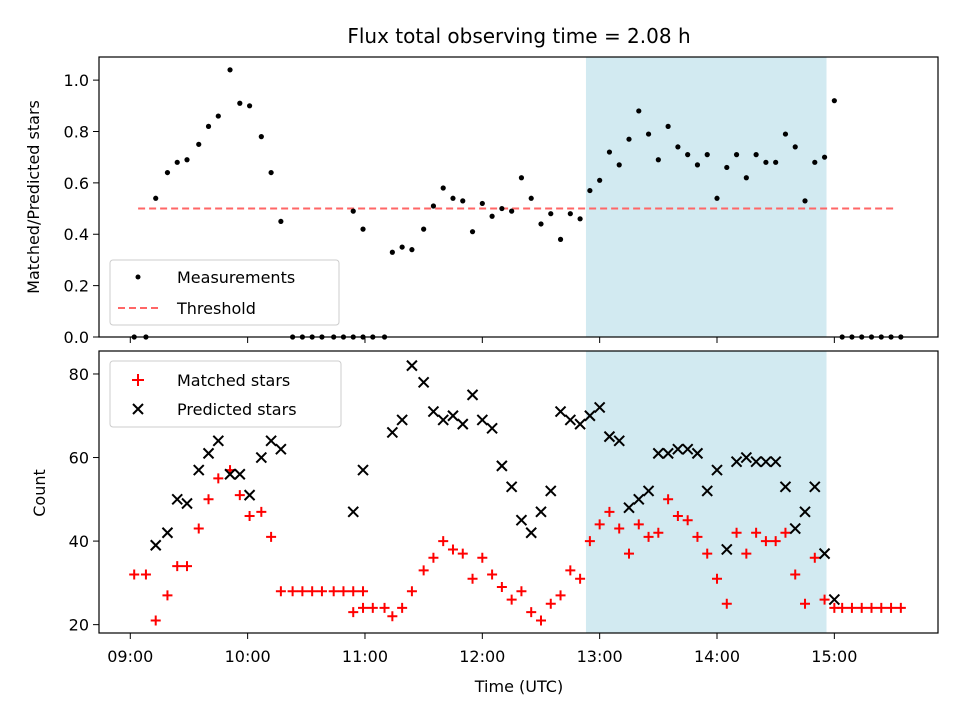 The image size is (960, 720). Describe the element at coordinates (130, 656) in the screenshot. I see `x-tick-label: 09:00` at that location.